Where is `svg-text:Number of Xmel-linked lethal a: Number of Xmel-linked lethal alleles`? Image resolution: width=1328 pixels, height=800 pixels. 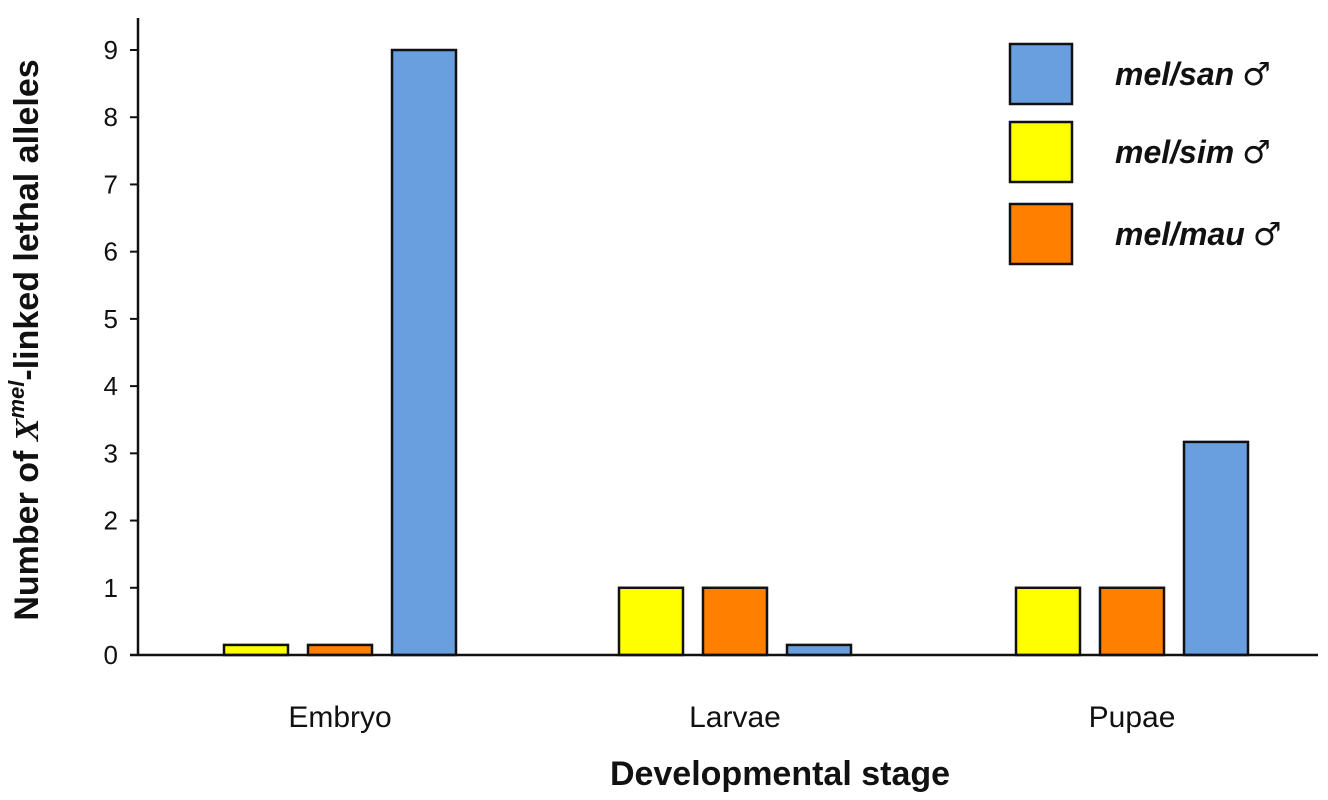
svg-text:Number of Xmel-linked lethal a: Number of Xmel-linked lethal alleles is located at coordinates (25, 339).